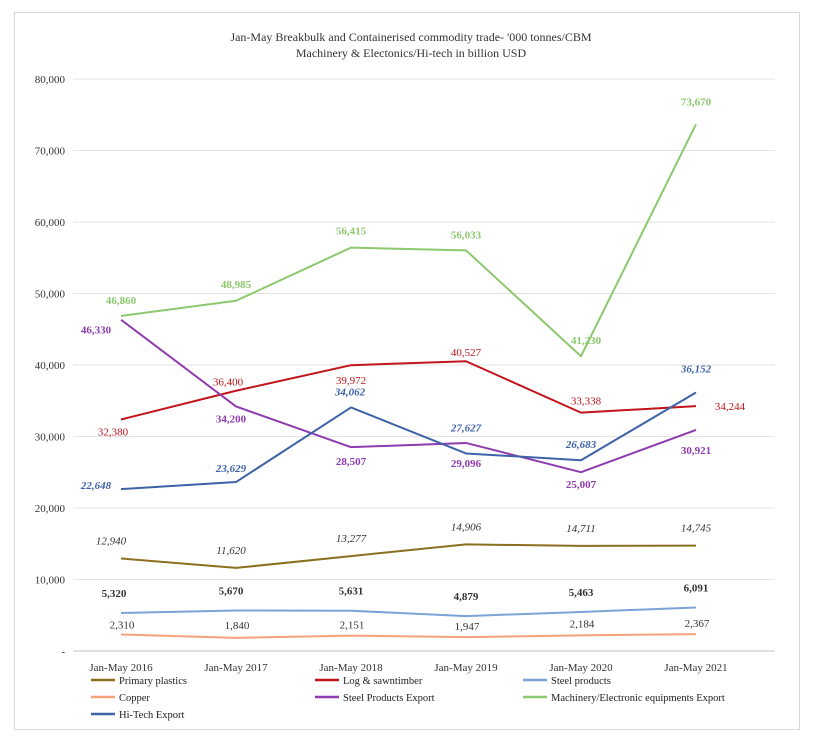 The width and height of the screenshot is (814, 744). What do you see at coordinates (352, 626) in the screenshot?
I see `data-label-copper: 2,151` at bounding box center [352, 626].